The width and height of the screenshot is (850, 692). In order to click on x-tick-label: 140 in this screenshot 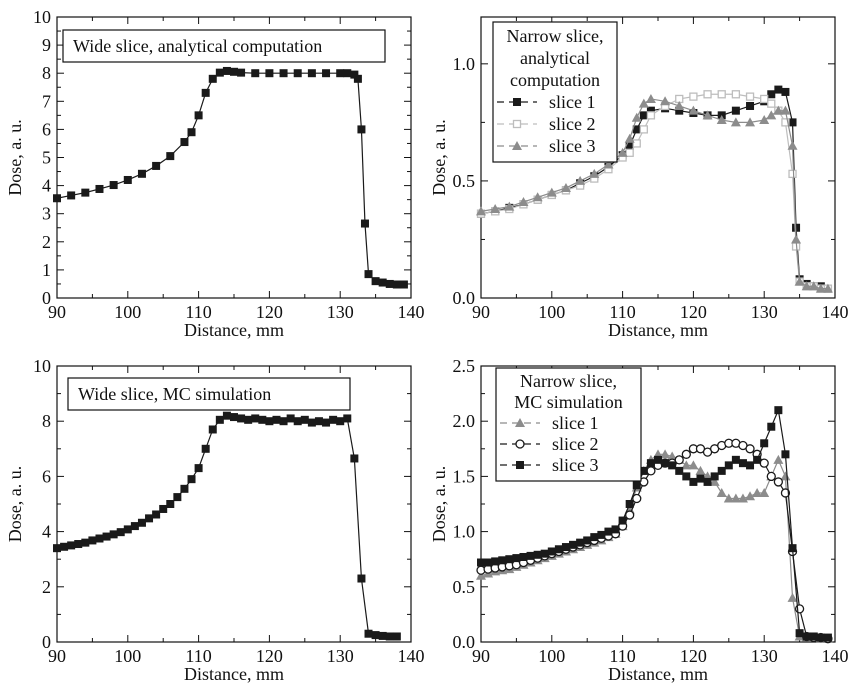, I will do `click(411, 656)`.